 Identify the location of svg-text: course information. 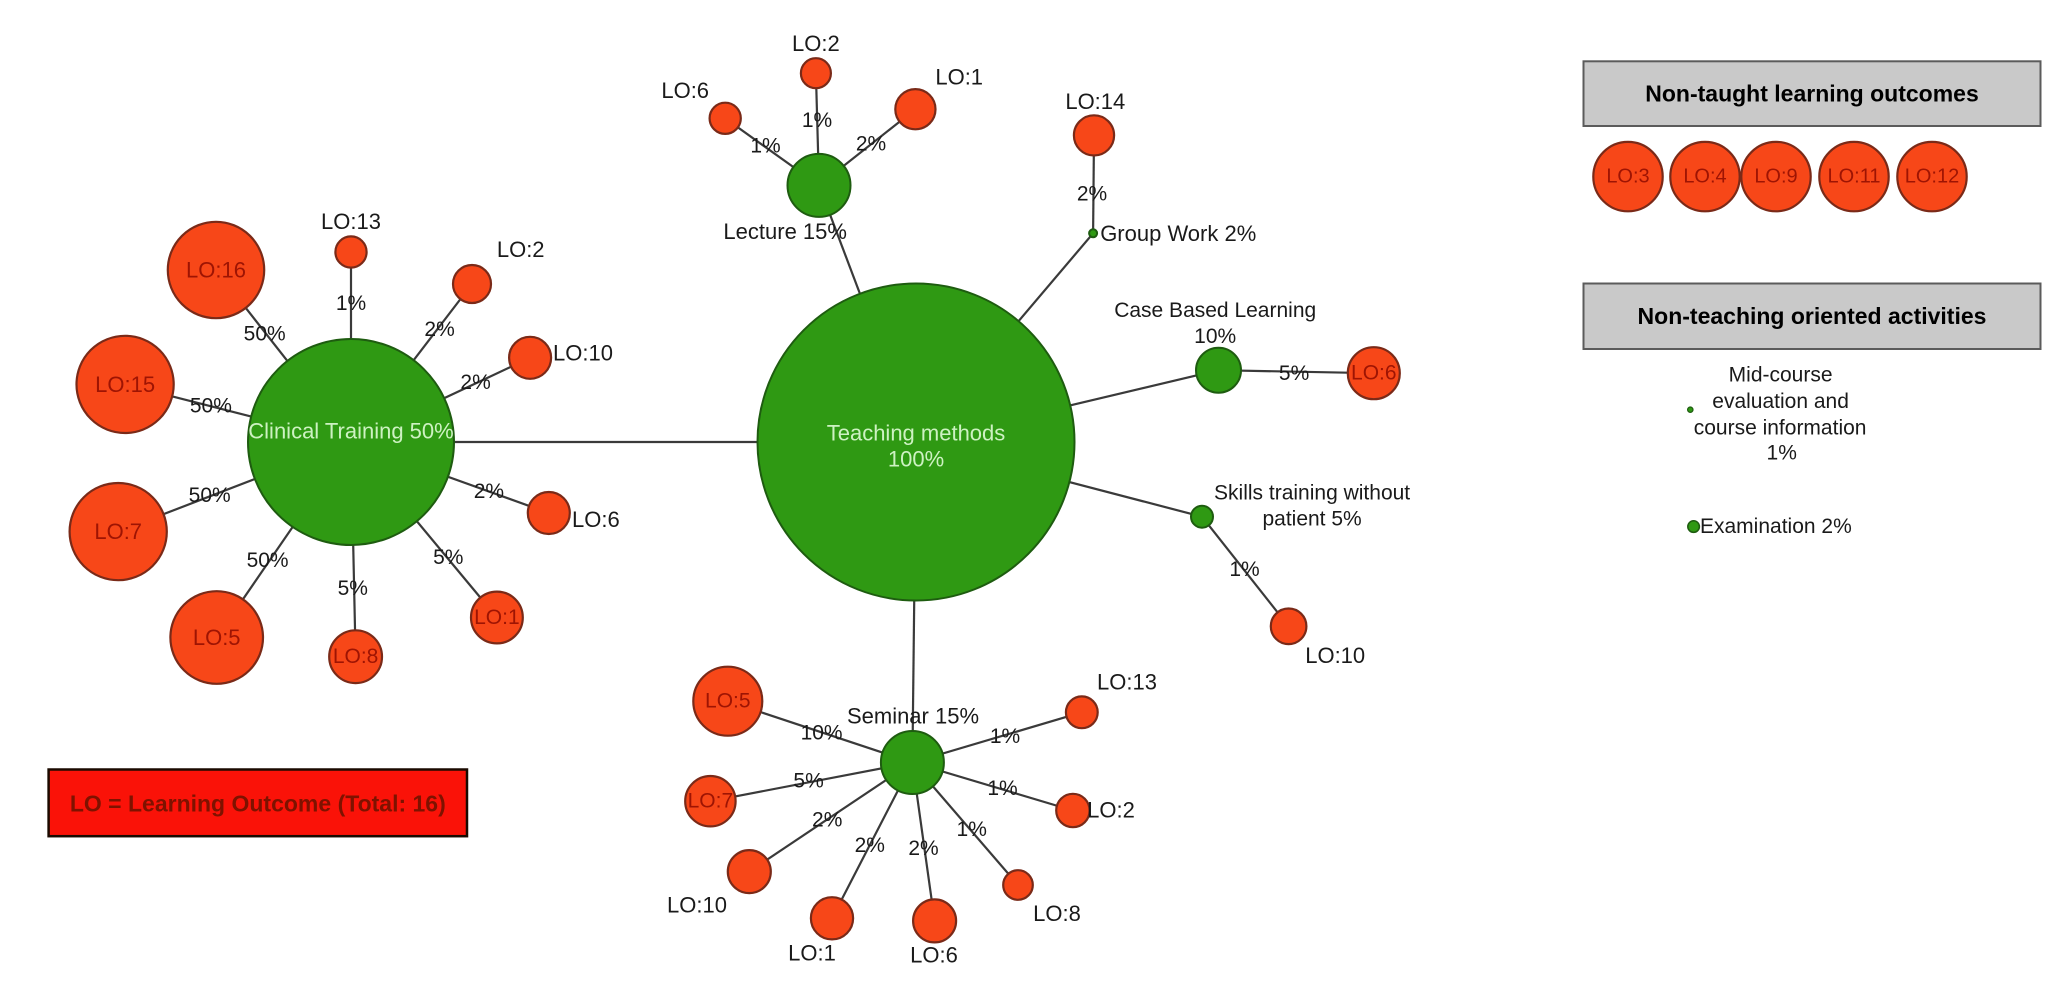
(1780, 428).